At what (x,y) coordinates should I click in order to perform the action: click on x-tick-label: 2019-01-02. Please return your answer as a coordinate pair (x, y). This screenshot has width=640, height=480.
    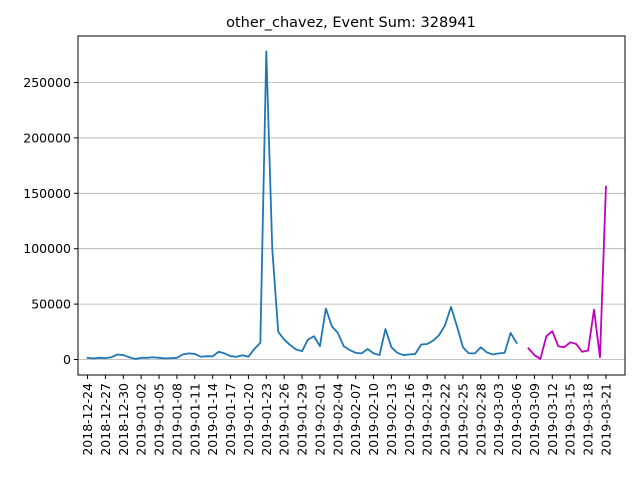
    Looking at the image, I should click on (141, 419).